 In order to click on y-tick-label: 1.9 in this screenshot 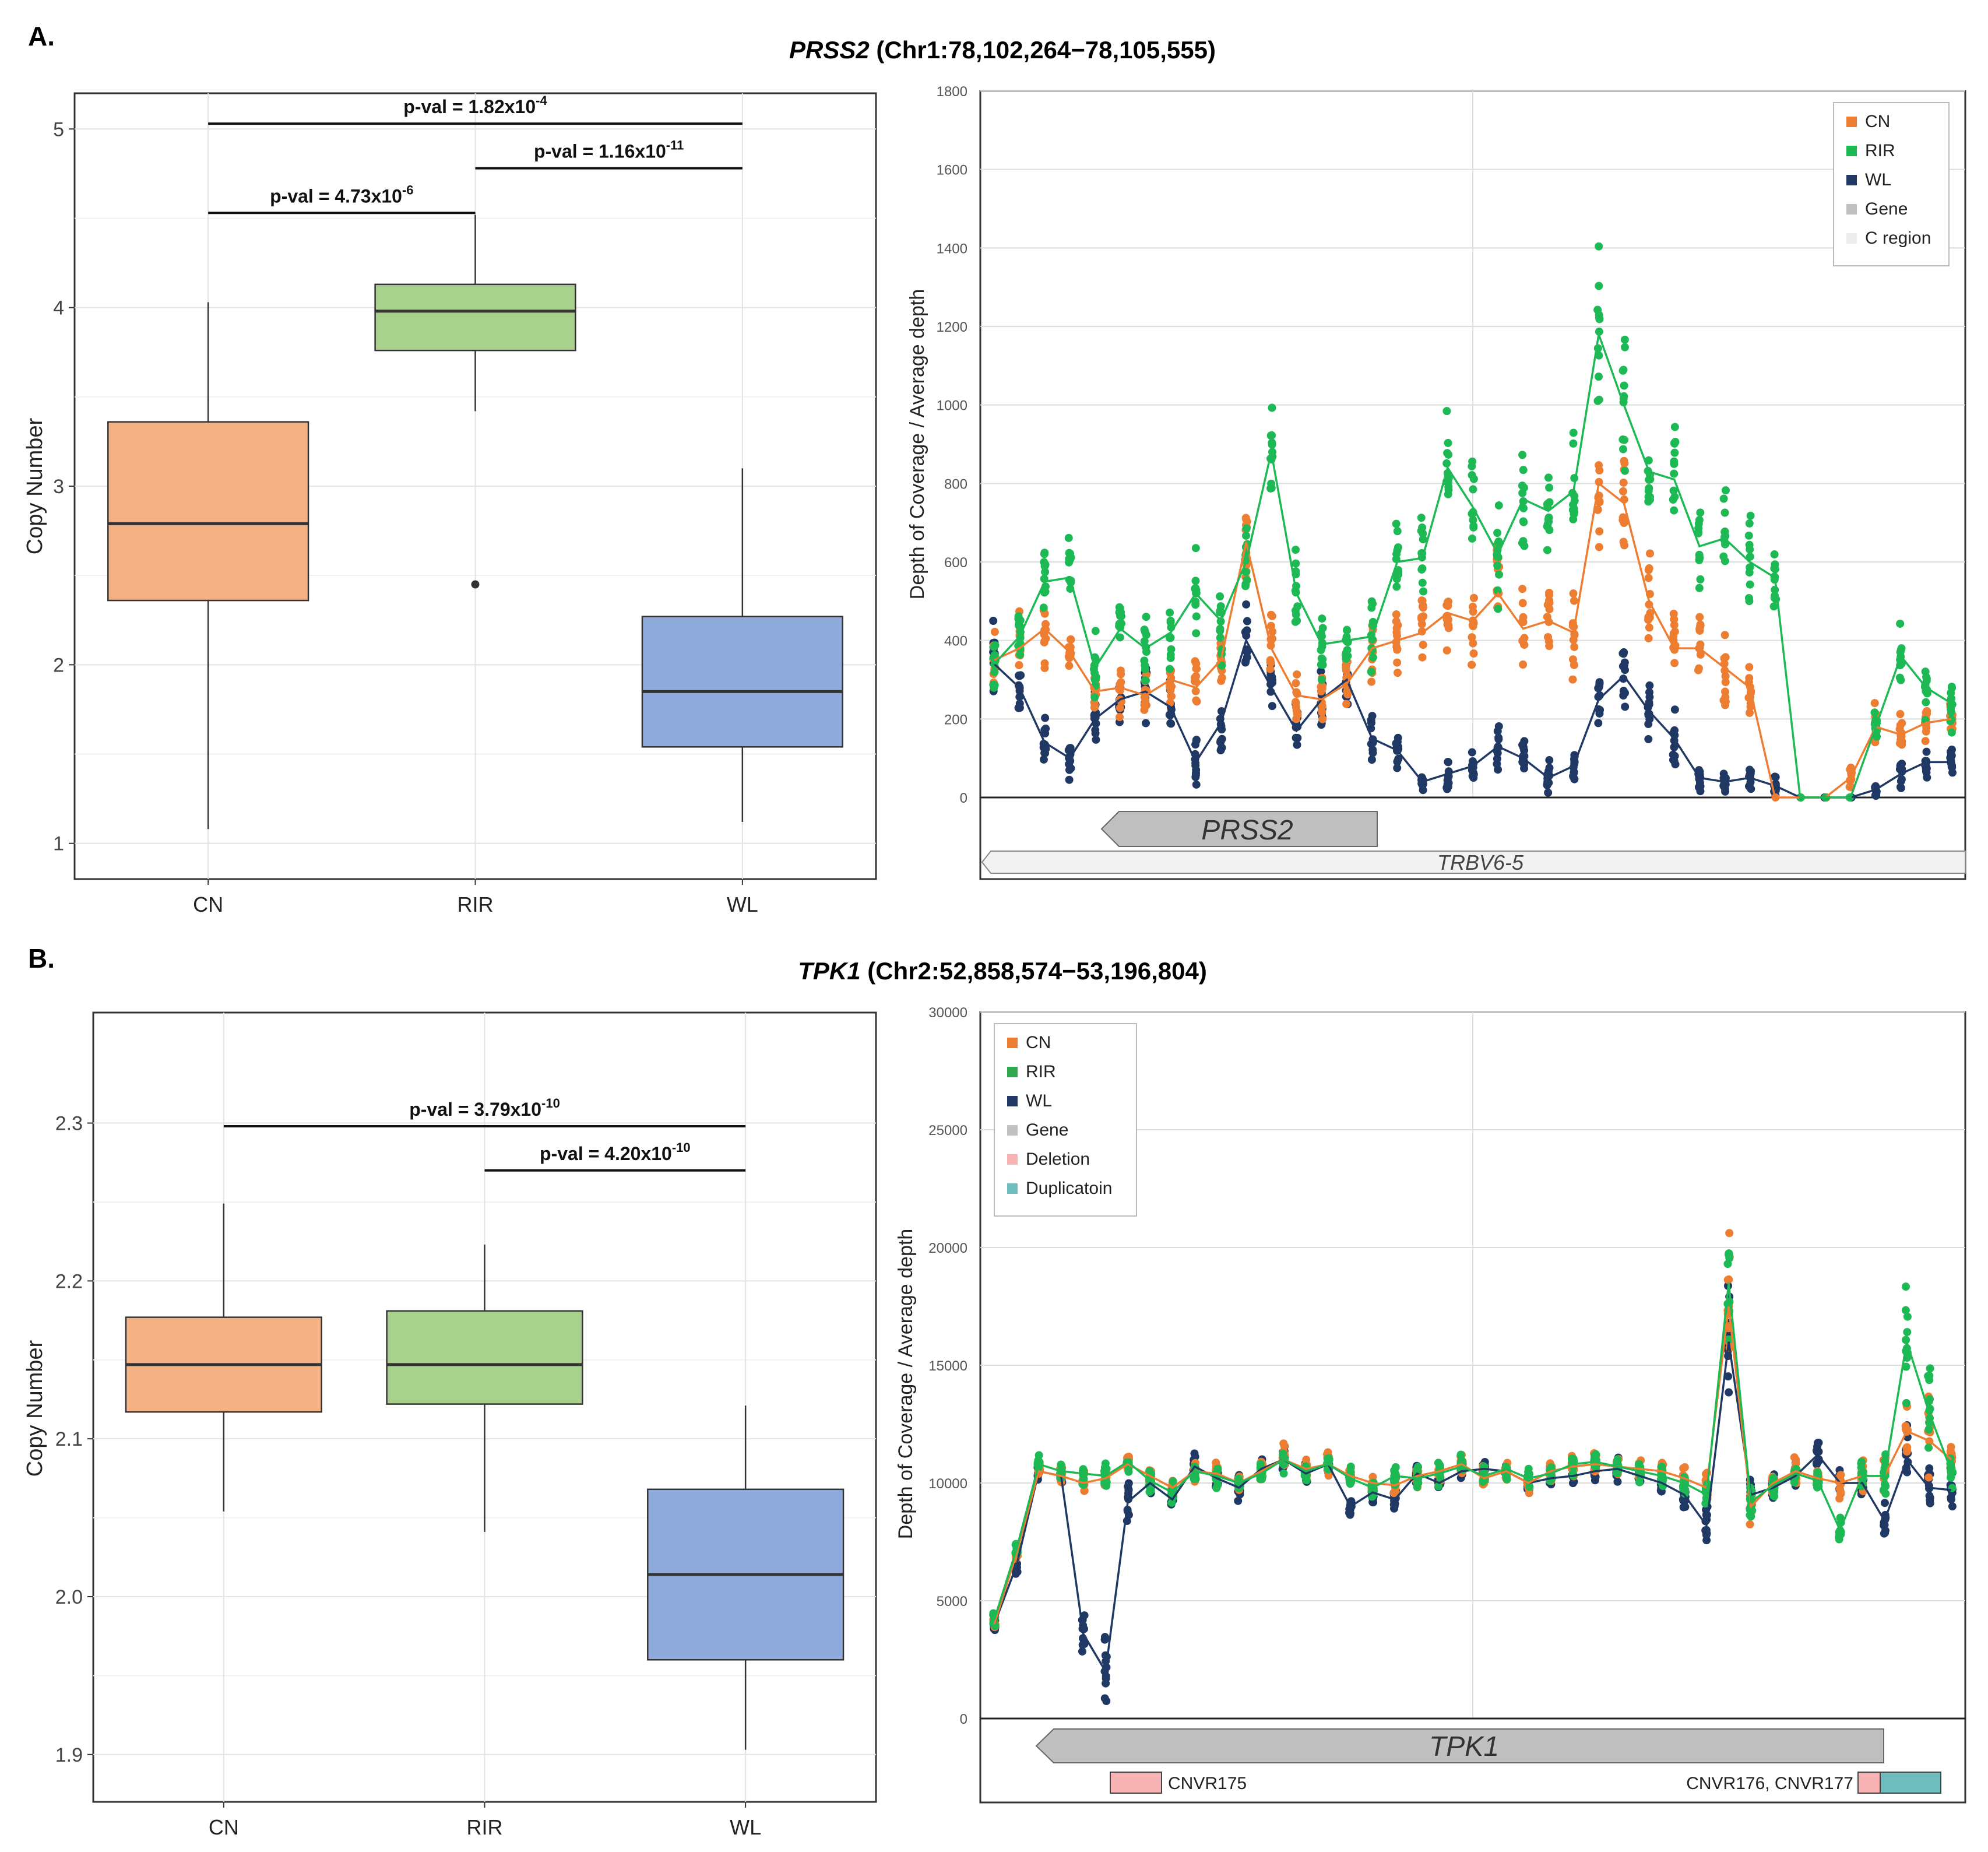, I will do `click(69, 1755)`.